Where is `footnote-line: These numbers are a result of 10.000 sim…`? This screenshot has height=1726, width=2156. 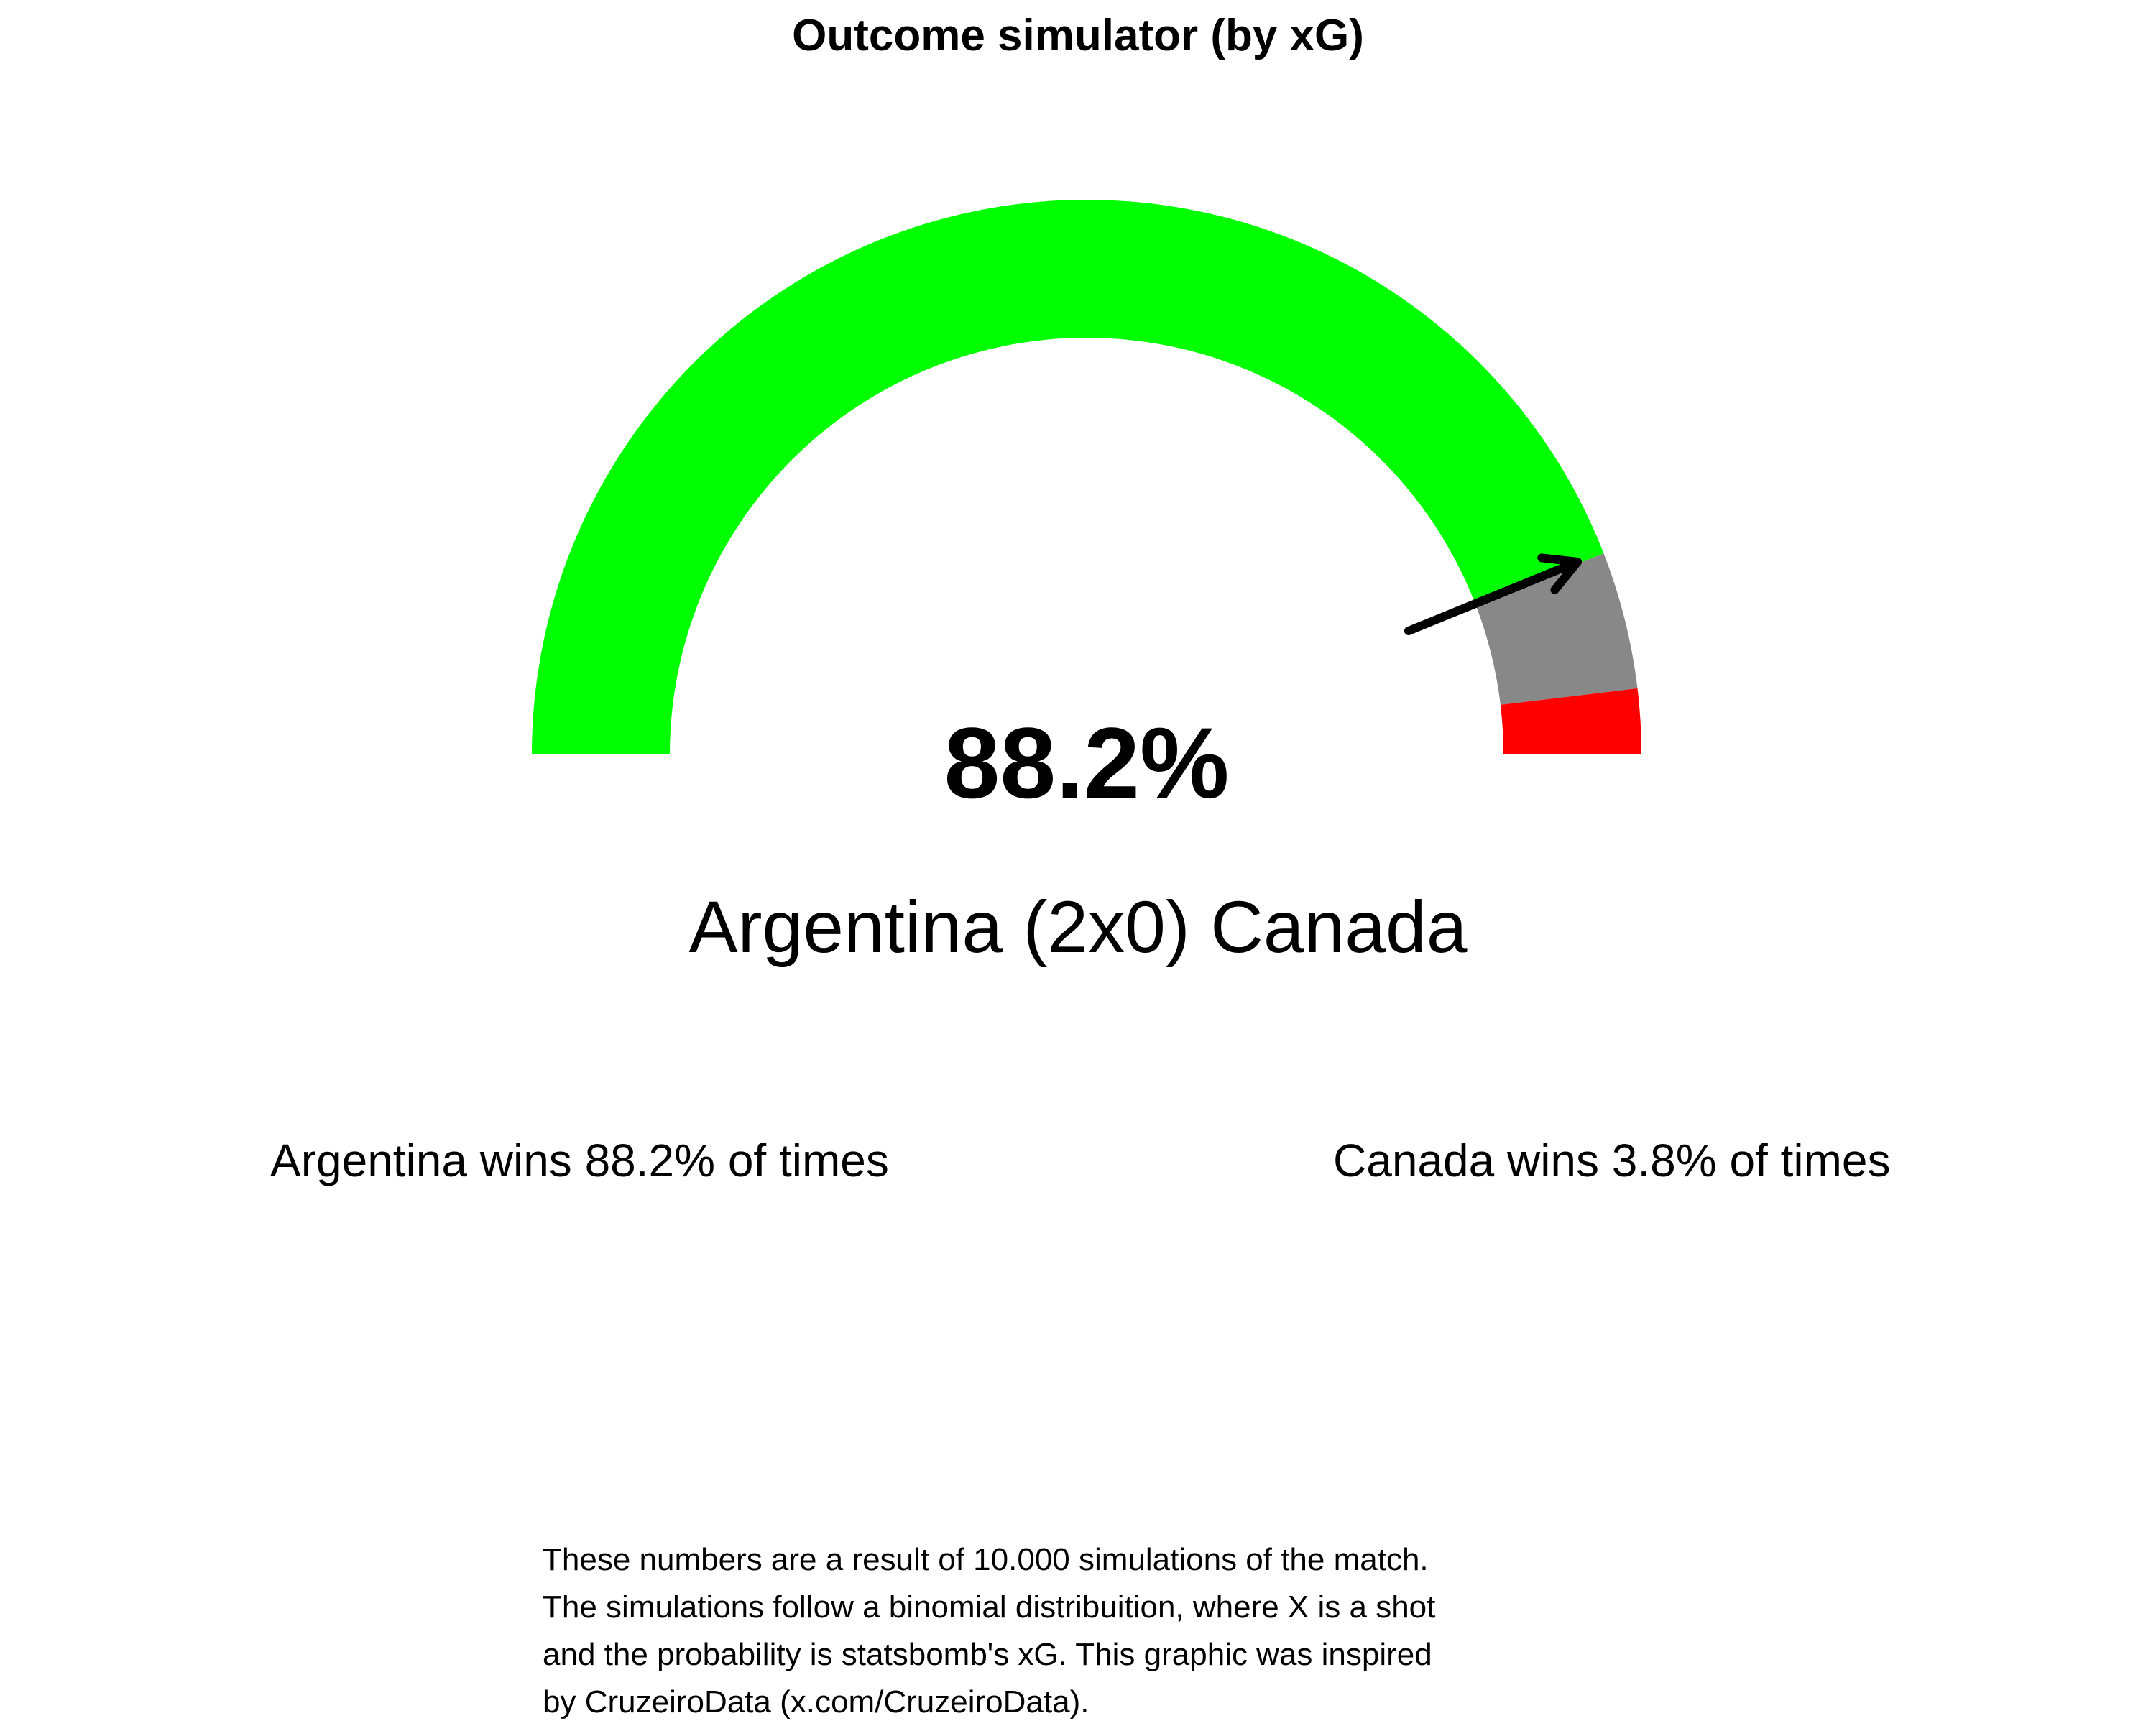 footnote-line: These numbers are a result of 10.000 sim… is located at coordinates (986, 1559).